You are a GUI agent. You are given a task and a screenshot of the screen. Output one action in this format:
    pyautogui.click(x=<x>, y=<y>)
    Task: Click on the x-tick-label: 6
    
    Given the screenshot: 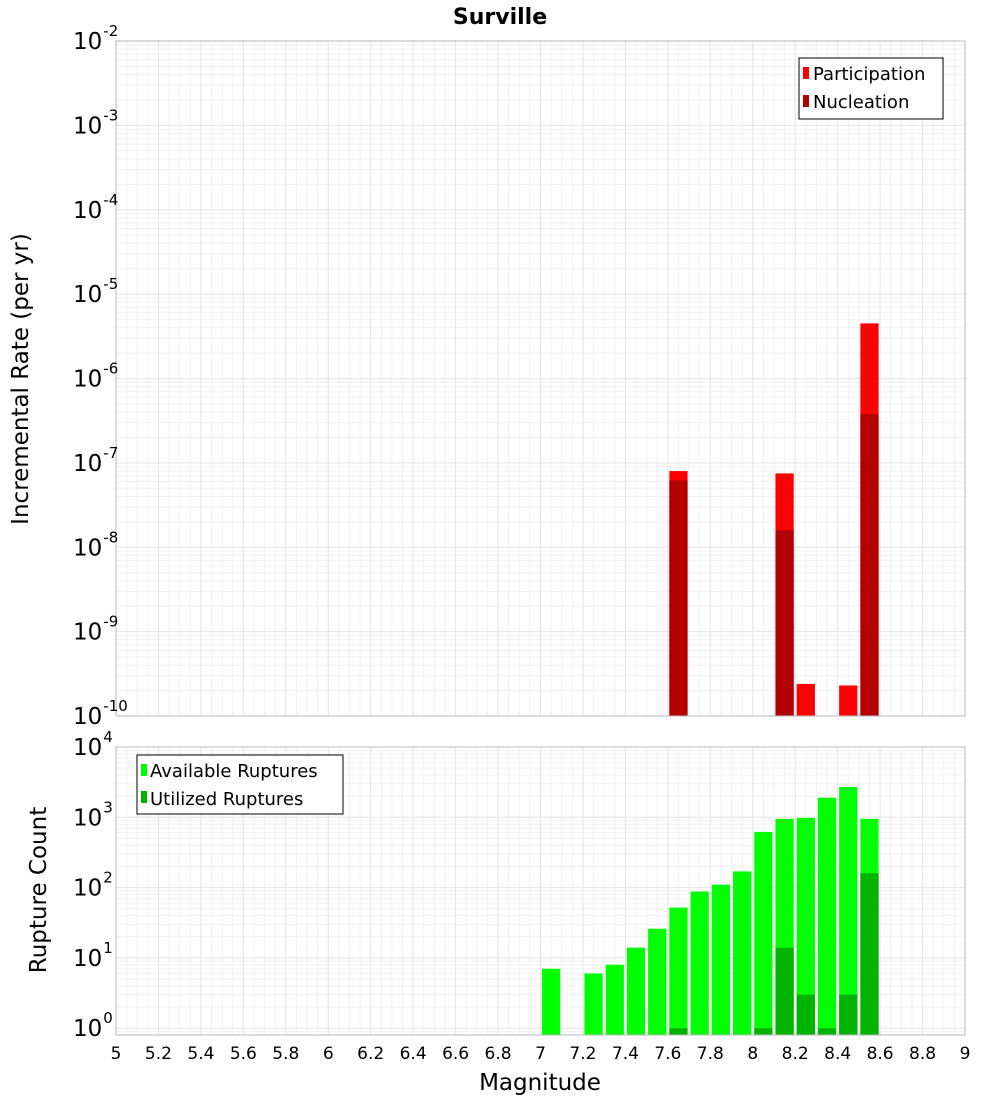 What is the action you would take?
    pyautogui.click(x=328, y=1054)
    